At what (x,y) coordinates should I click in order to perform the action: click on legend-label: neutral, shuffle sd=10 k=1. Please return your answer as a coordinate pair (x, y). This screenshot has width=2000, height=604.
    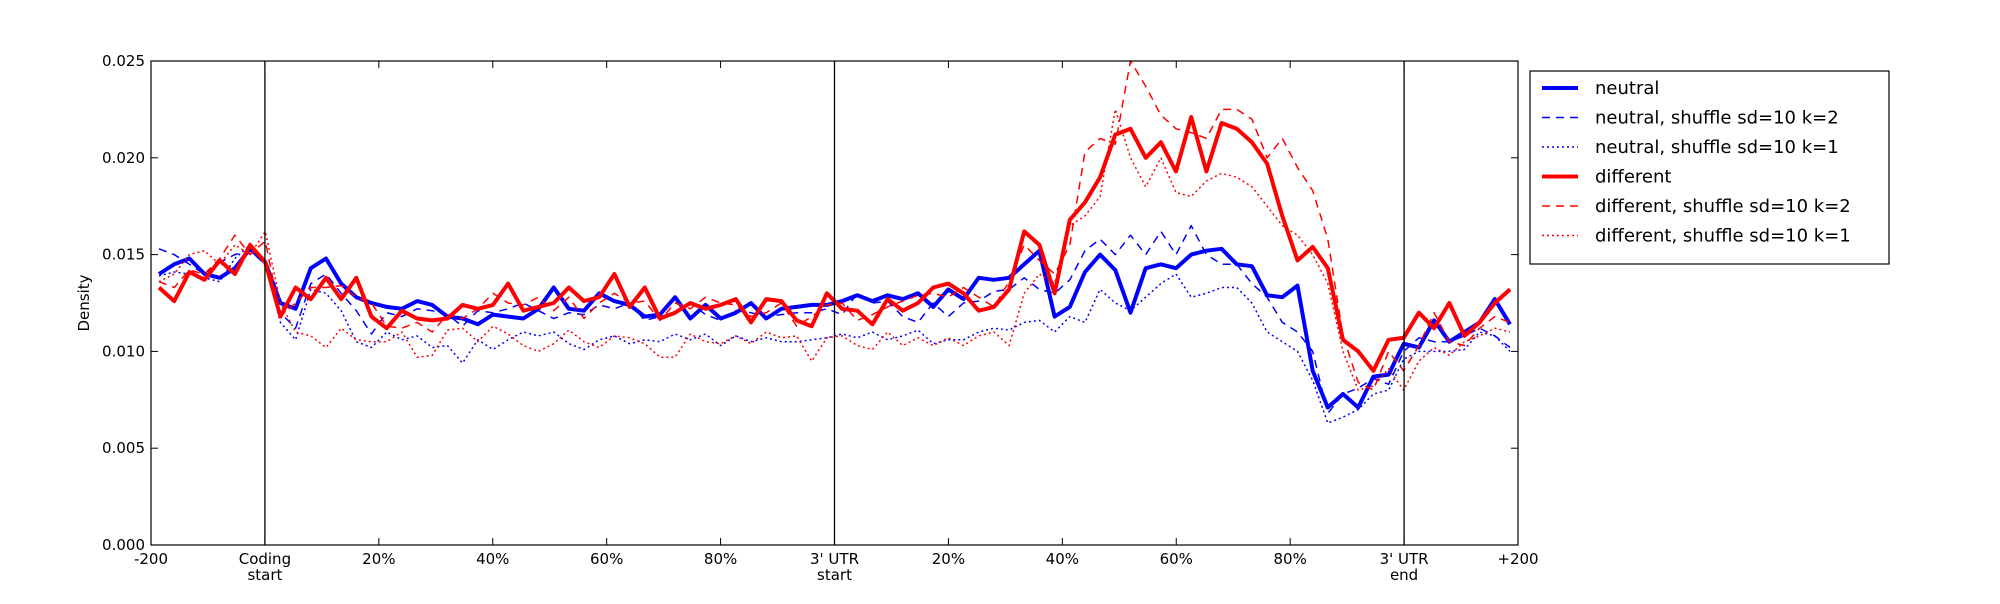
    Looking at the image, I should click on (1717, 147).